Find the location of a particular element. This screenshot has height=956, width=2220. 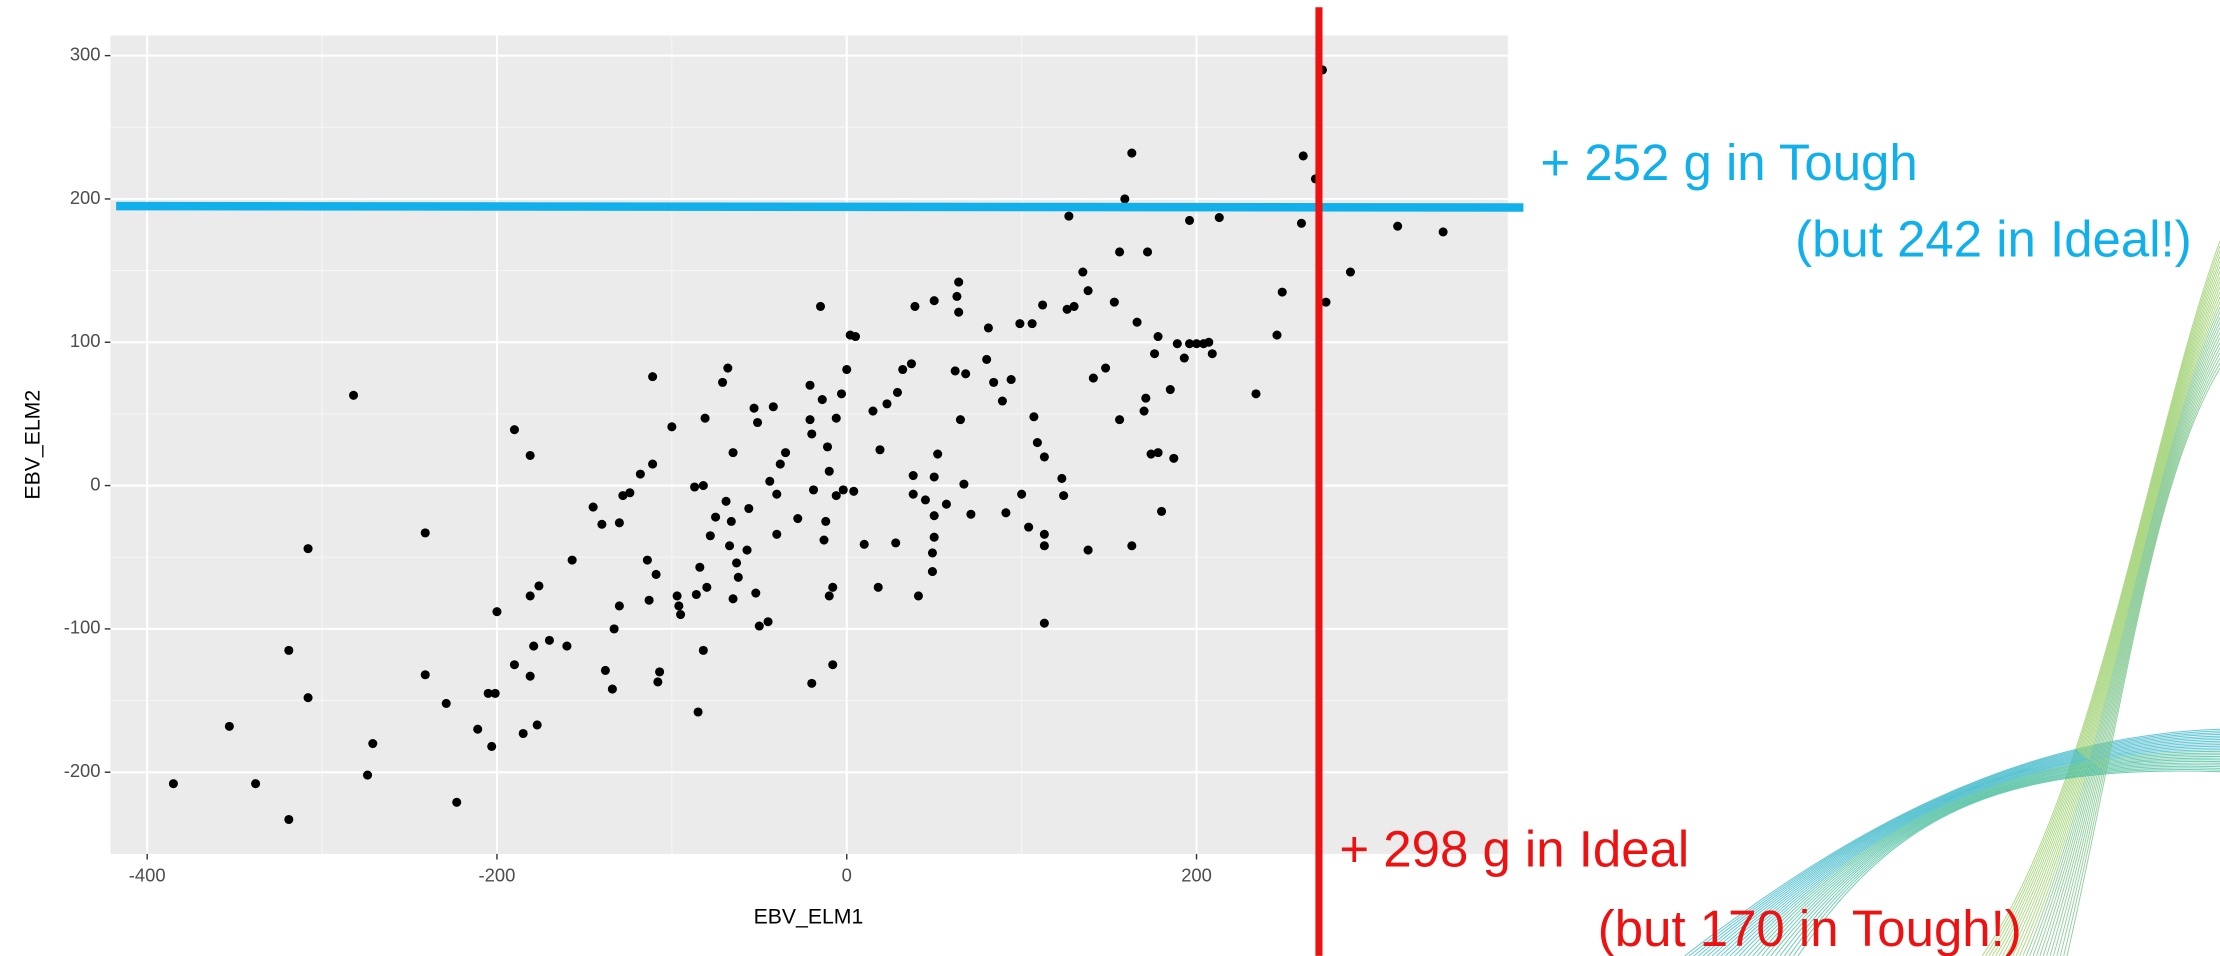

x-tick-label: 200 is located at coordinates (1196, 874).